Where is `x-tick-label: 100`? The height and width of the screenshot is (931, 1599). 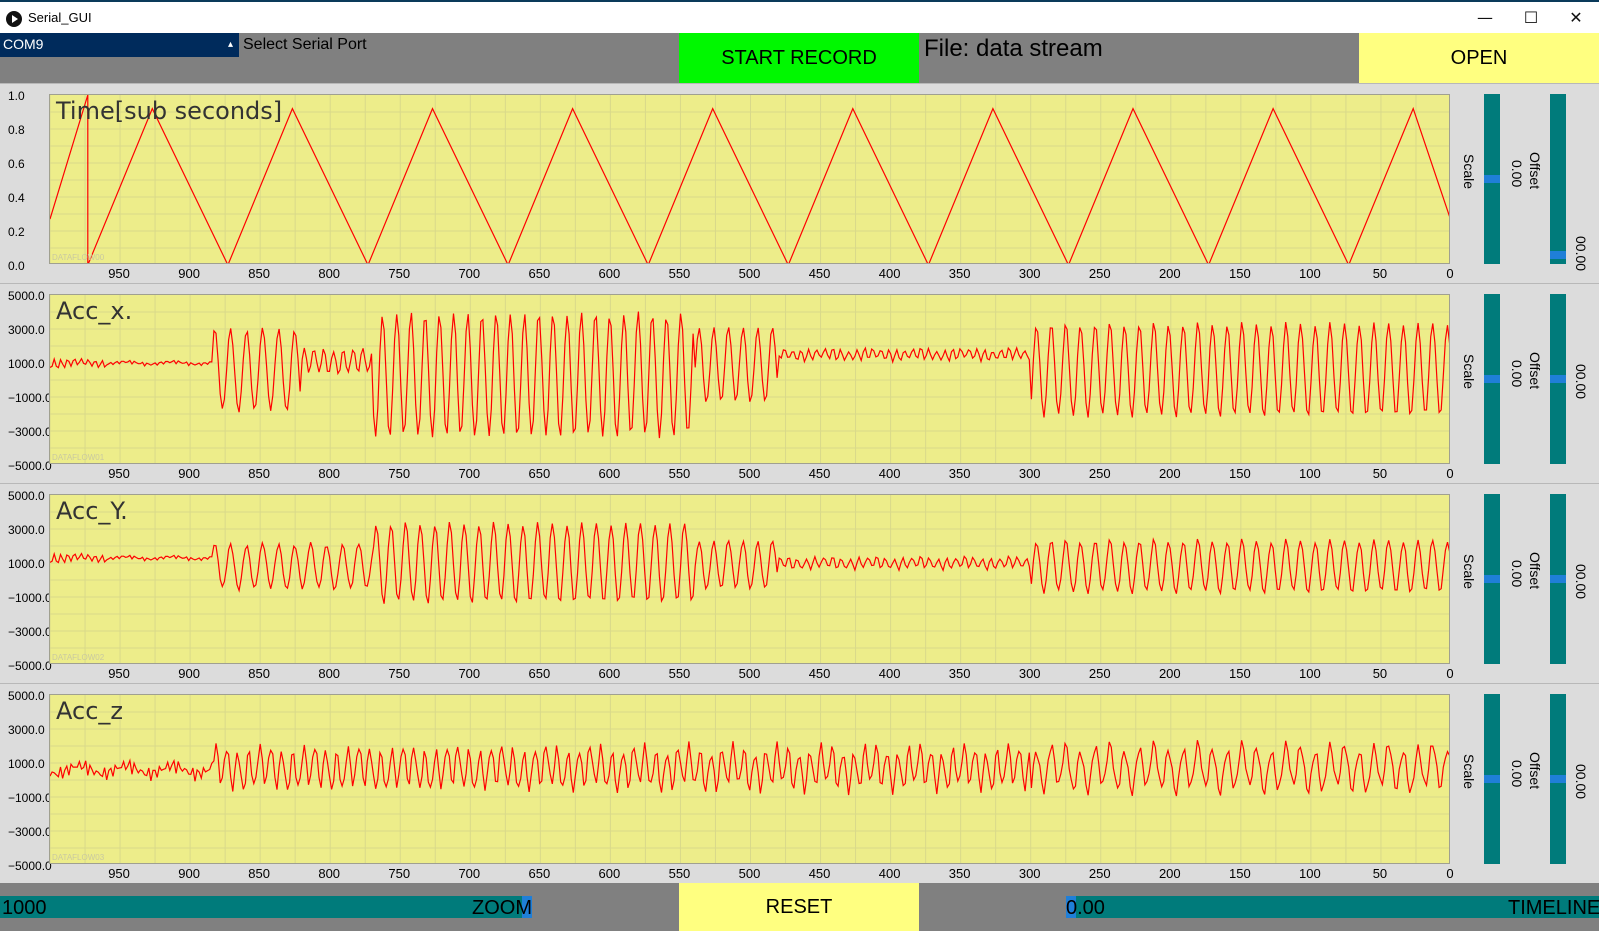 x-tick-label: 100 is located at coordinates (1310, 873).